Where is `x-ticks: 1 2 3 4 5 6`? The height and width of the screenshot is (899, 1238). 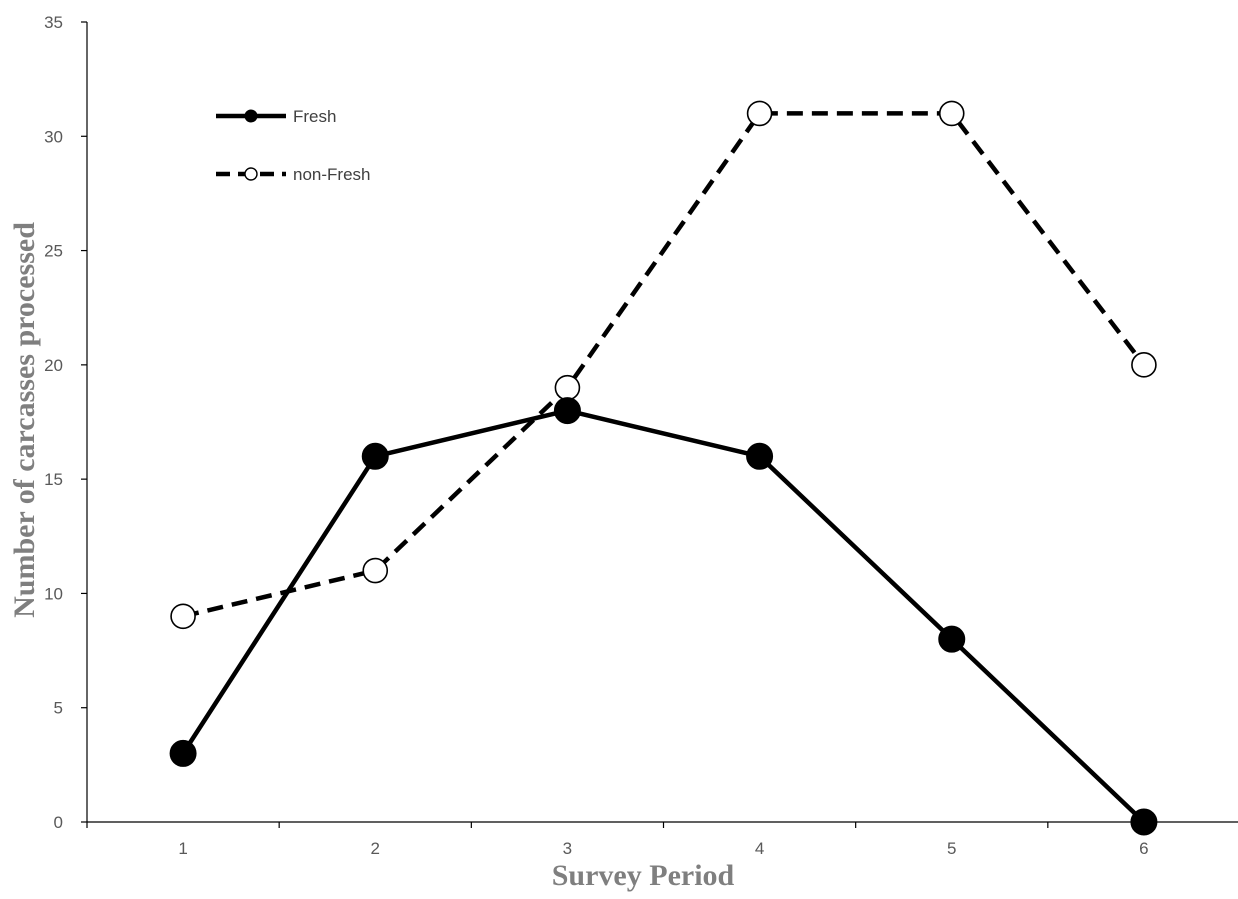 x-ticks: 1 2 3 4 5 6 is located at coordinates (617, 840).